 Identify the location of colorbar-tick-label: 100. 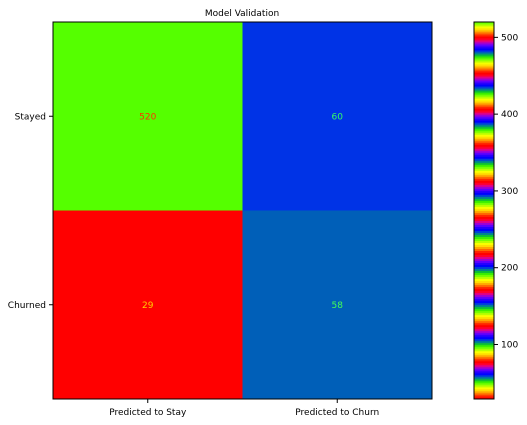
(509, 345).